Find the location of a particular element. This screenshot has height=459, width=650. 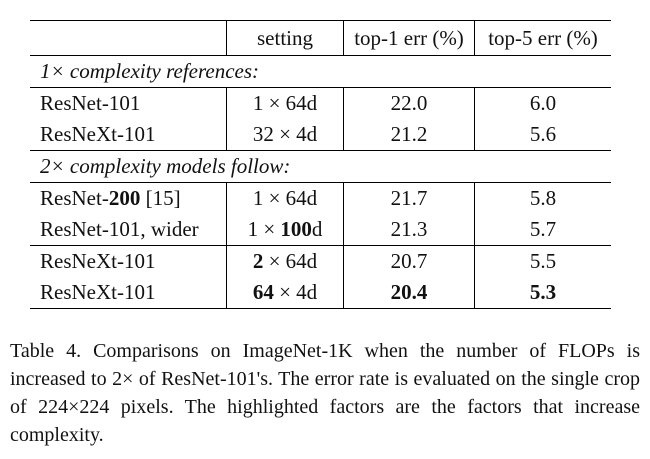

cell: 20.4 is located at coordinates (409, 293).